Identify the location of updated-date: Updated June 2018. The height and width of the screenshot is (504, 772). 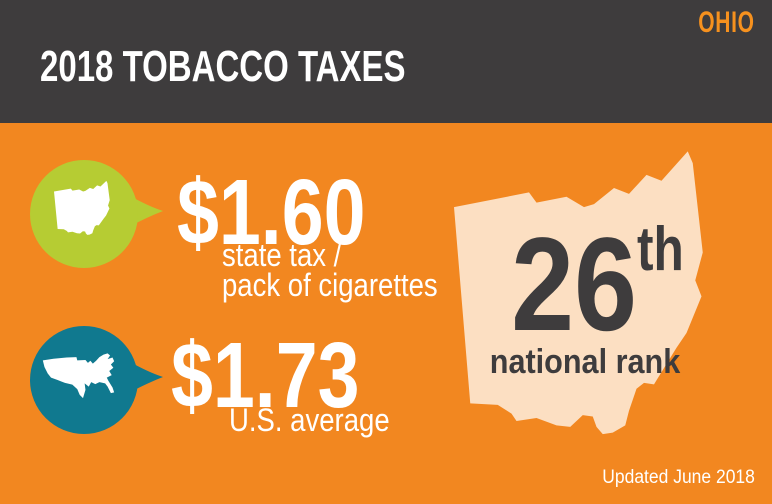
(678, 477).